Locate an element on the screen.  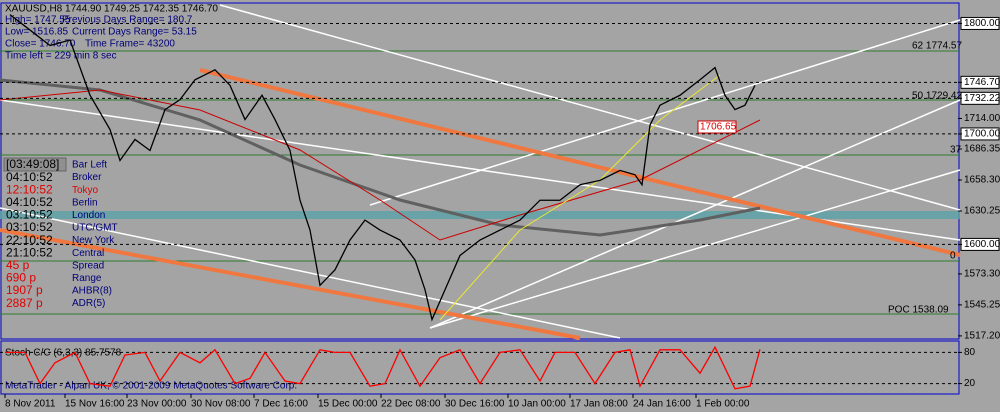
annotation: 50 1729.42 is located at coordinates (937, 96).